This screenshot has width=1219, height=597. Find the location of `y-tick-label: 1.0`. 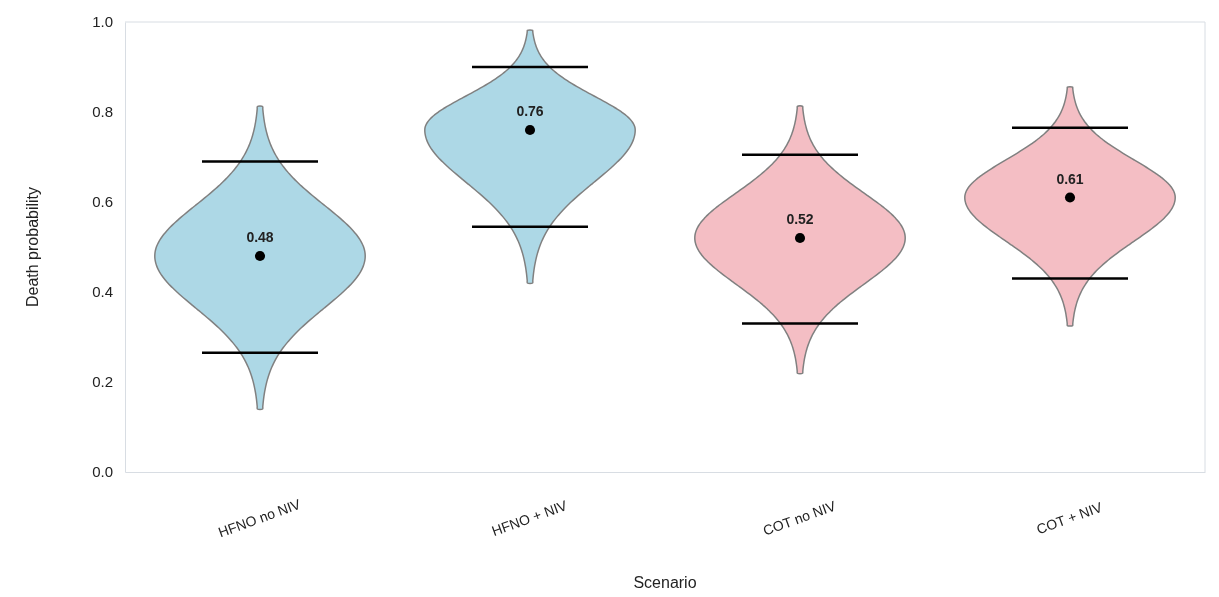

y-tick-label: 1.0 is located at coordinates (102, 22).